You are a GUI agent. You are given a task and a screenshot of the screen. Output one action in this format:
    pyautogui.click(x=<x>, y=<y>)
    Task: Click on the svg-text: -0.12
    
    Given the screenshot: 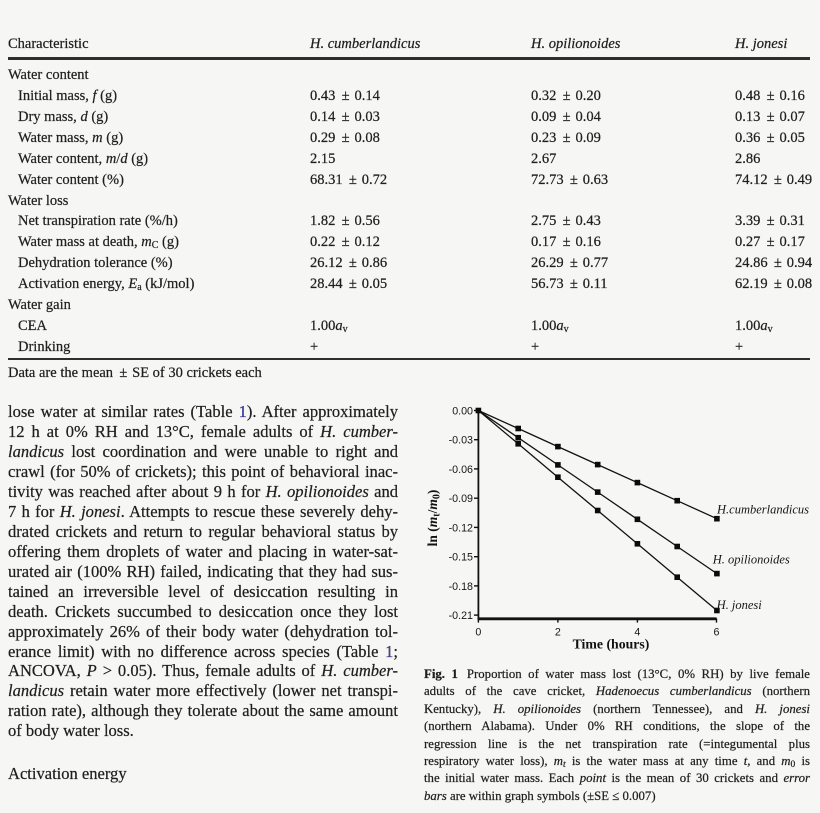 What is the action you would take?
    pyautogui.click(x=461, y=528)
    